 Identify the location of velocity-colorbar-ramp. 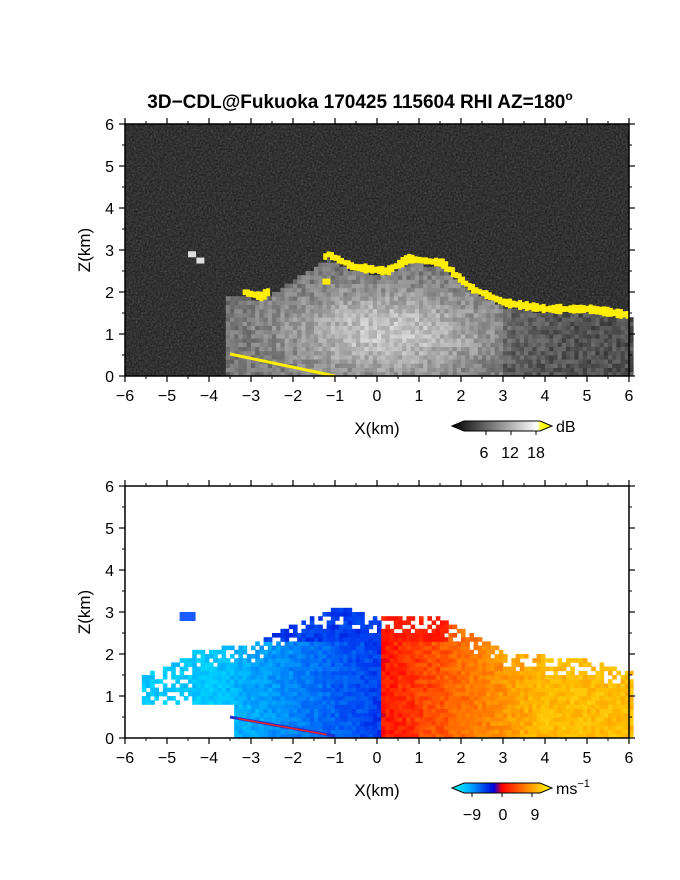
(502, 788).